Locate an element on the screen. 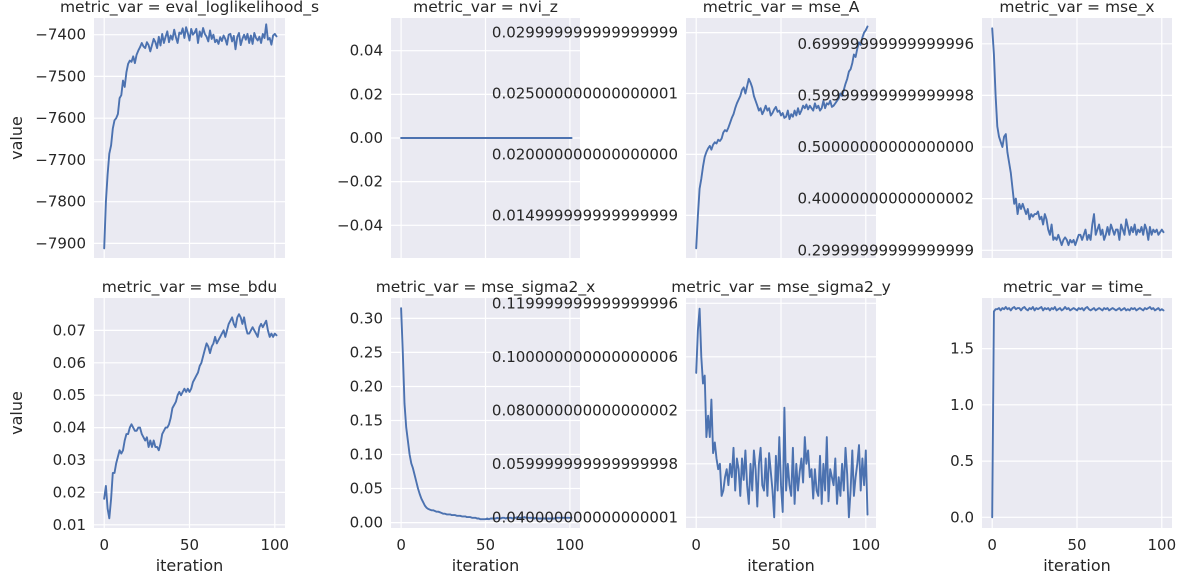 The image size is (1185, 584). panel-3-y-tick-label: 0.029999999999999999 is located at coordinates (585, 33).